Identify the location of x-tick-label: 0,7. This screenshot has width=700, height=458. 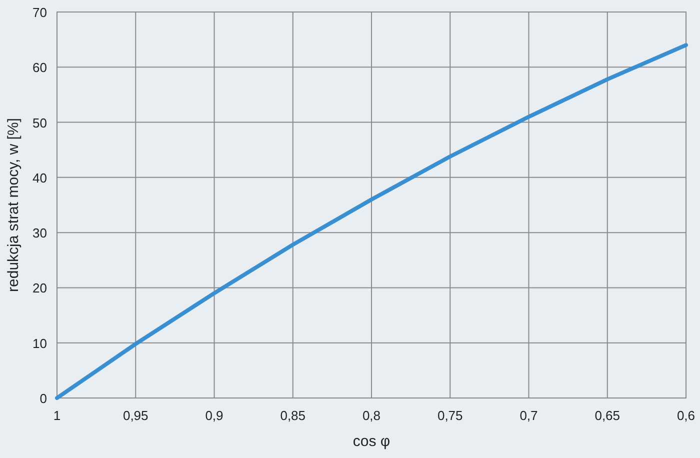
(529, 415).